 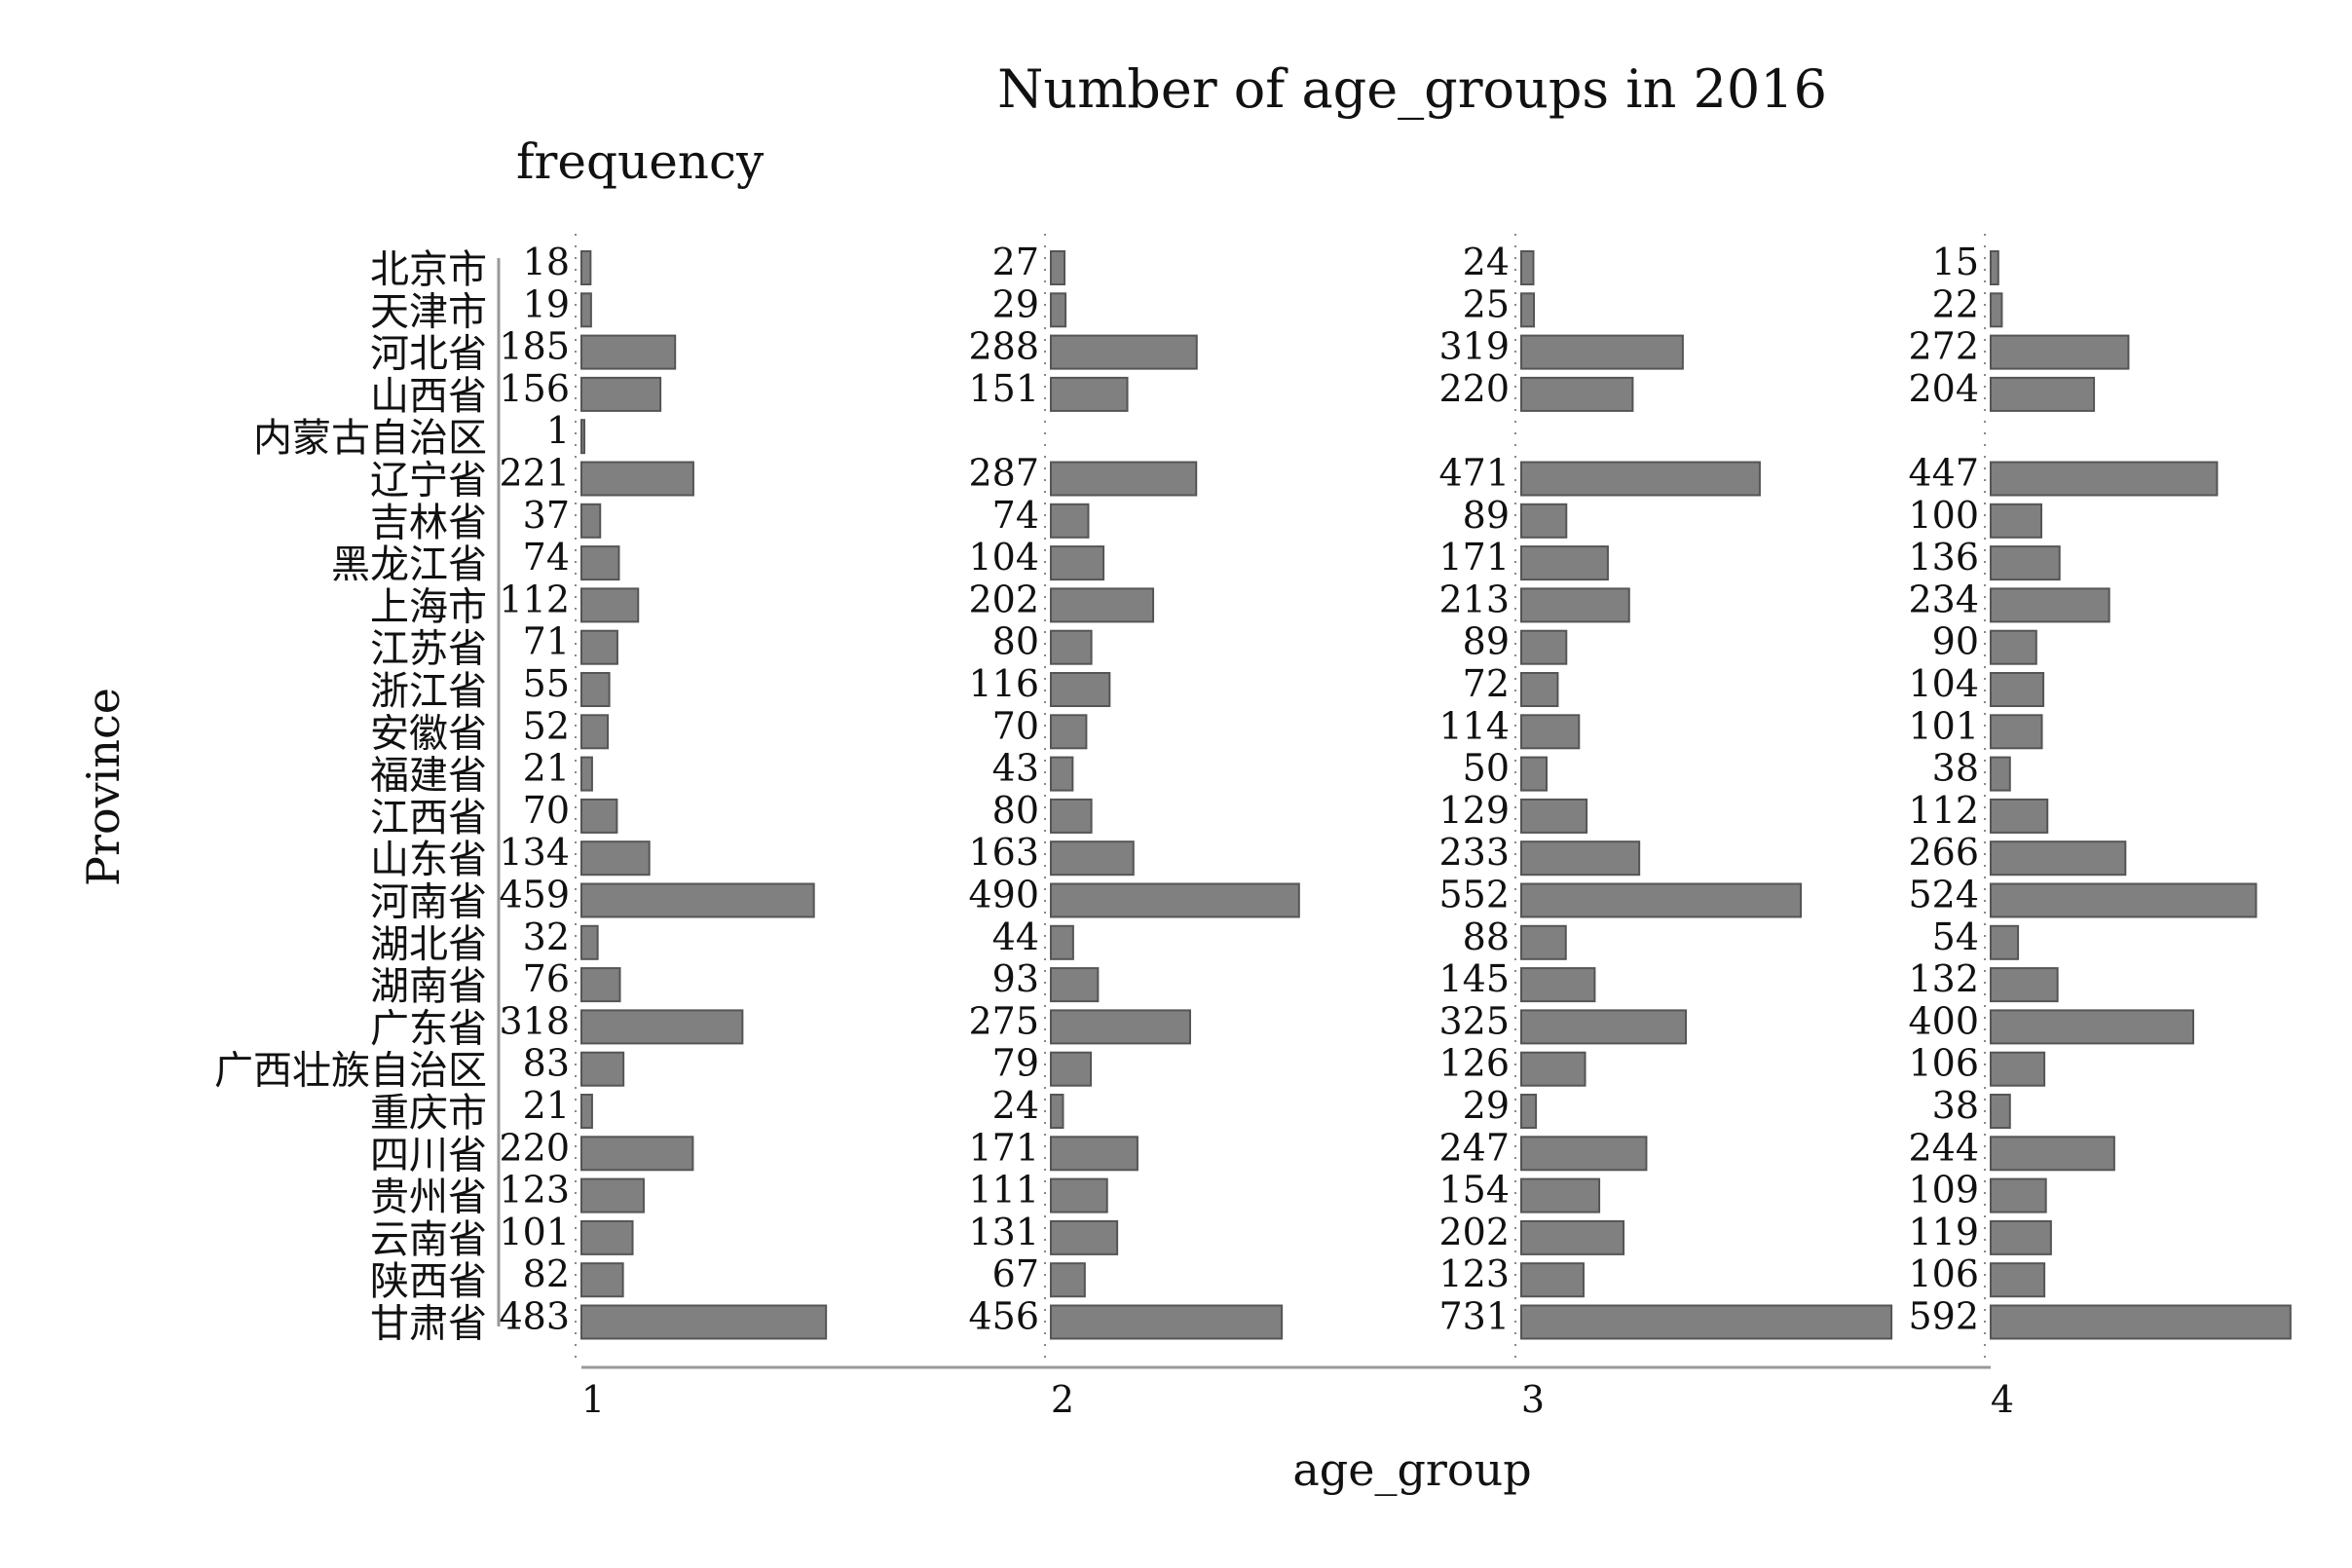 What do you see at coordinates (1486, 515) in the screenshot?
I see `bar-value-label: 89` at bounding box center [1486, 515].